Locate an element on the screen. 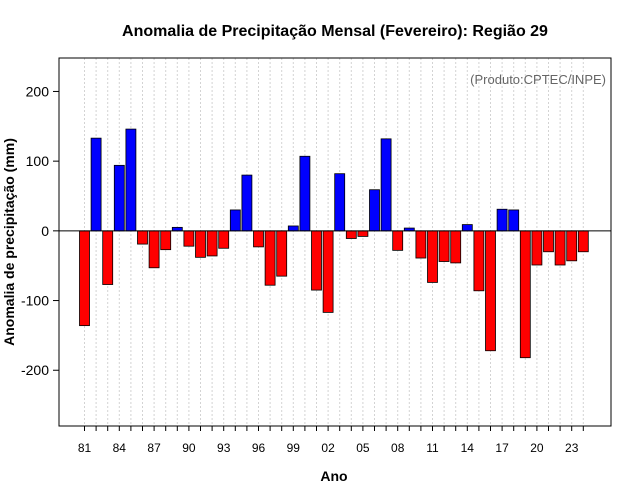 This screenshot has width=640, height=500. x-tick-label: 11 is located at coordinates (432, 448).